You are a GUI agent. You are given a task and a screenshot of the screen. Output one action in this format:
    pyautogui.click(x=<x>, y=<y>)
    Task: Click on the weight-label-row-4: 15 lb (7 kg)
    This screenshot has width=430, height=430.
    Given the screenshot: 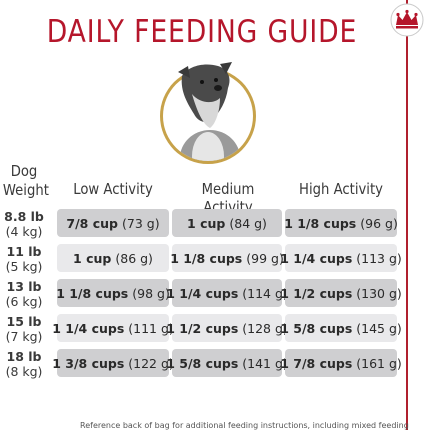 What is the action you would take?
    pyautogui.click(x=24, y=329)
    